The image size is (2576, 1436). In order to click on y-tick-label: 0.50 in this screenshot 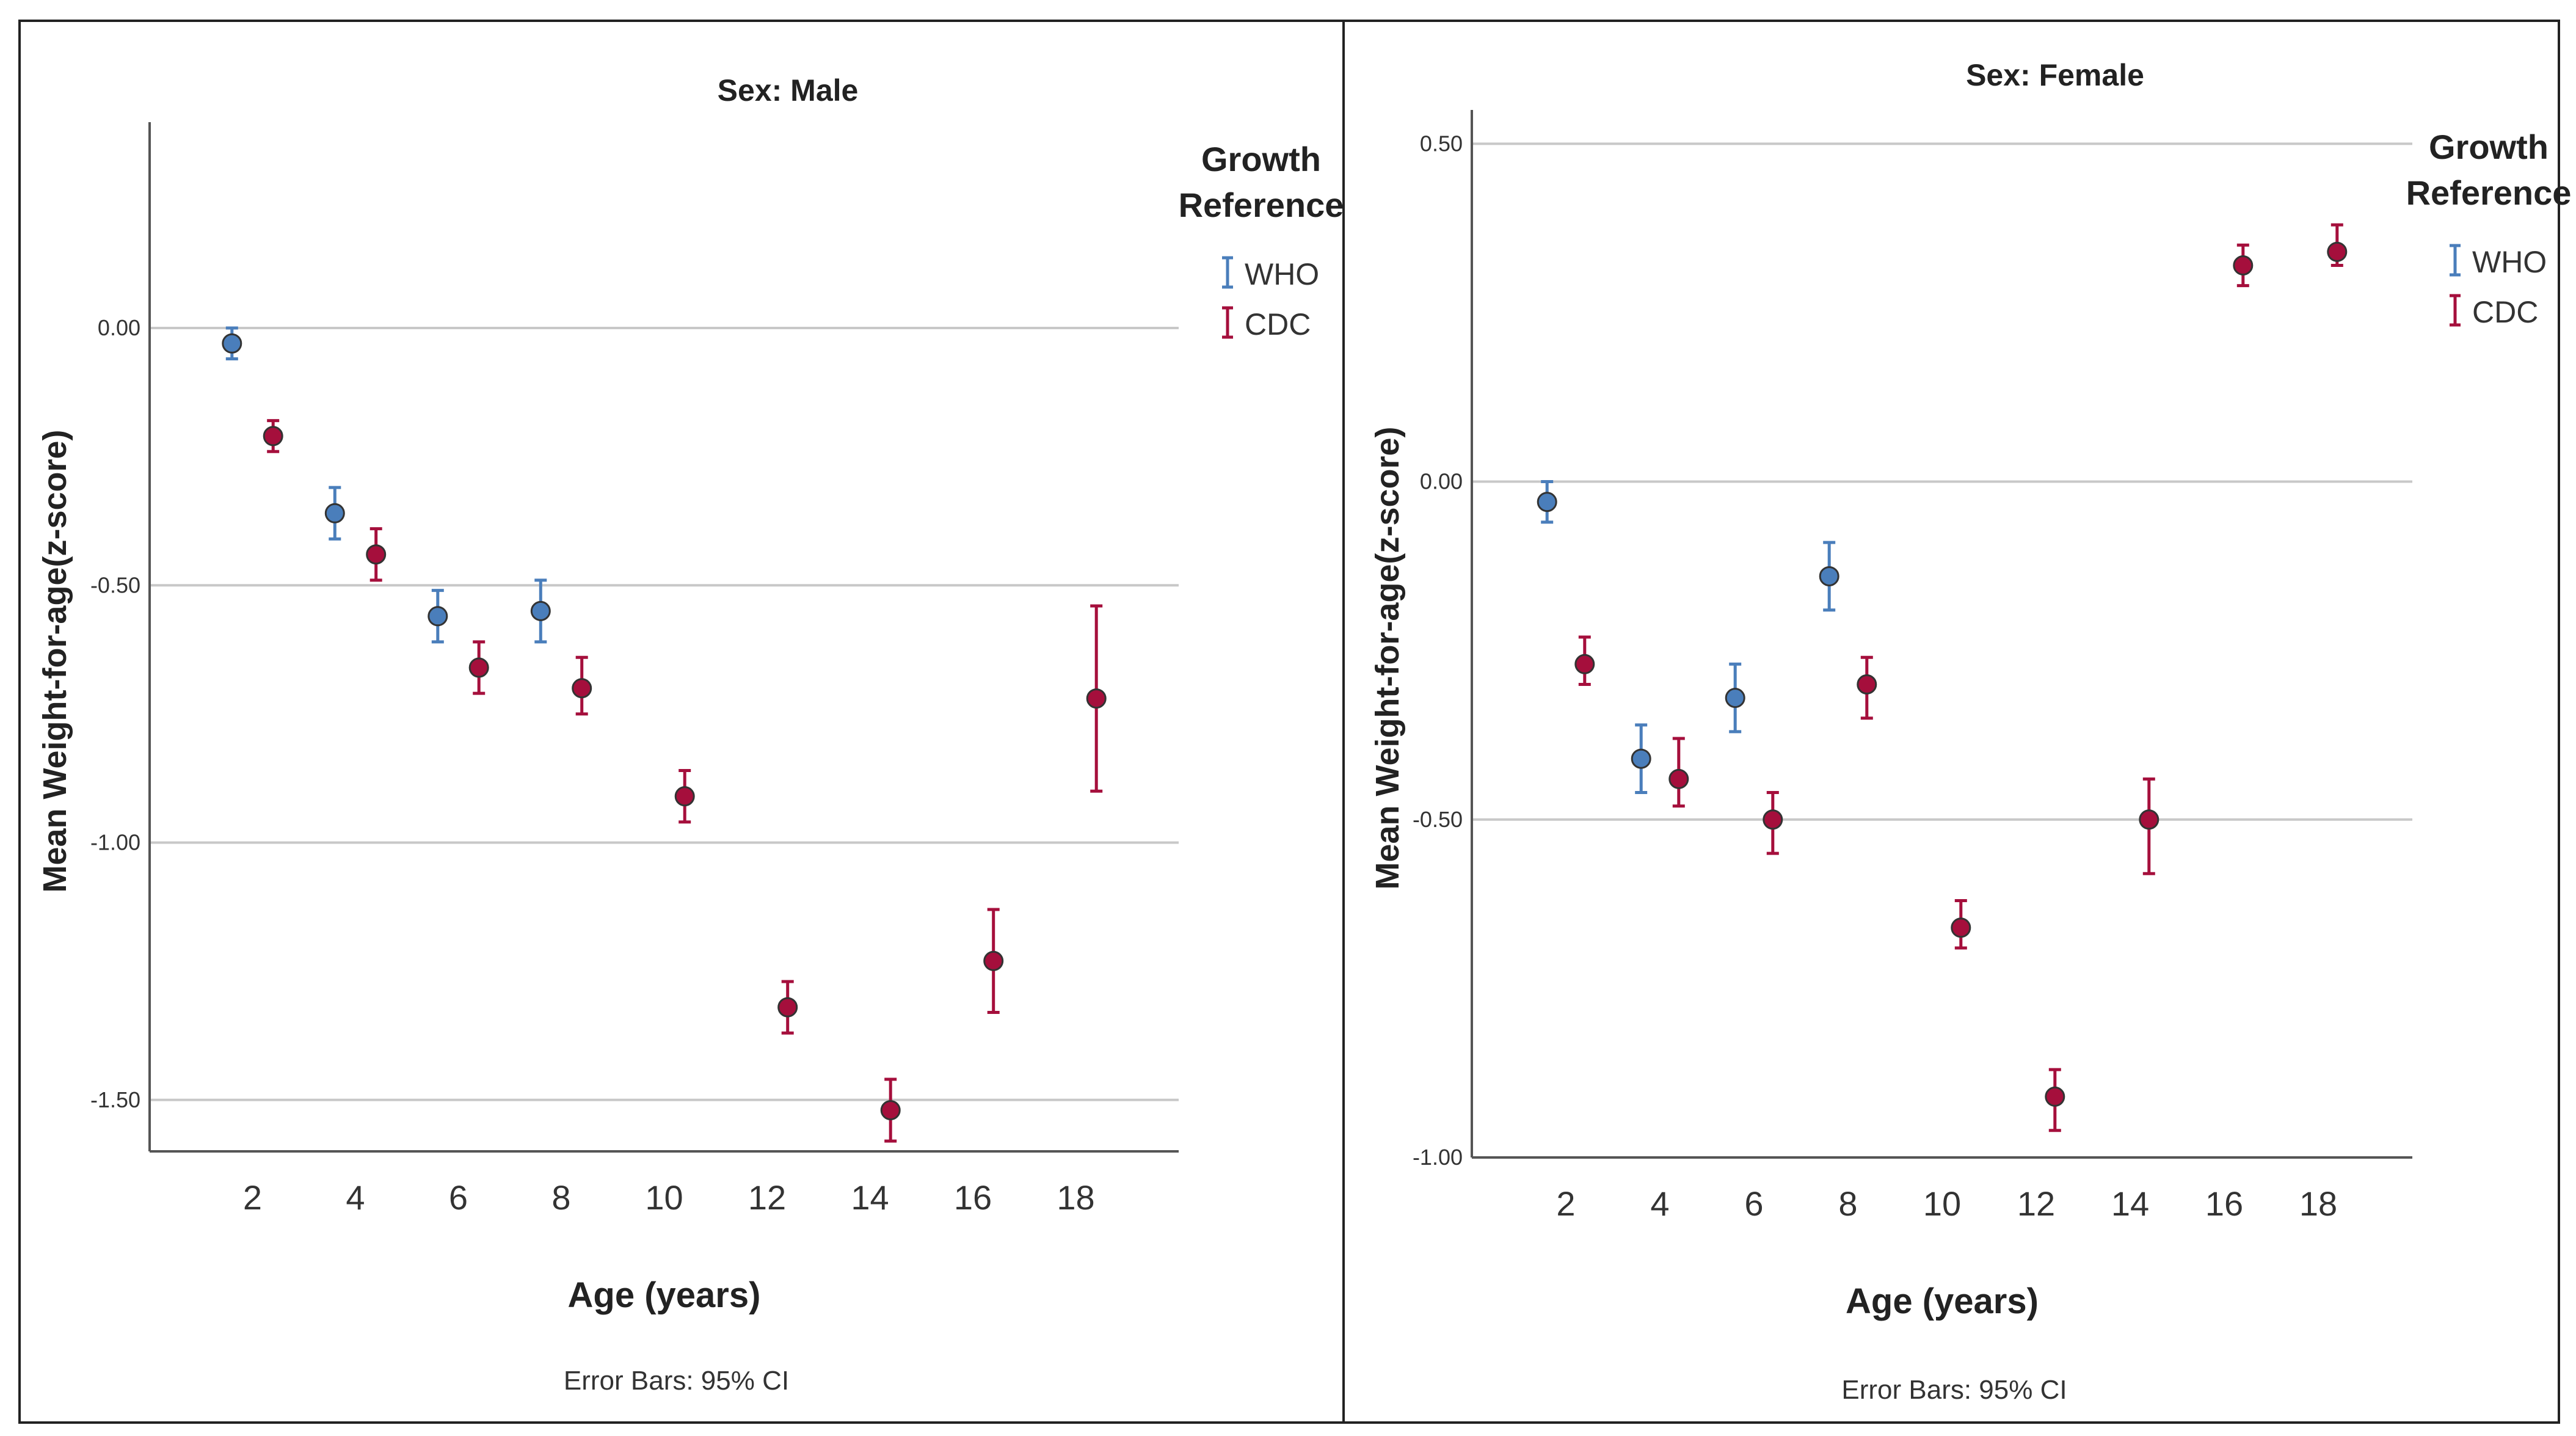, I will do `click(1441, 143)`.